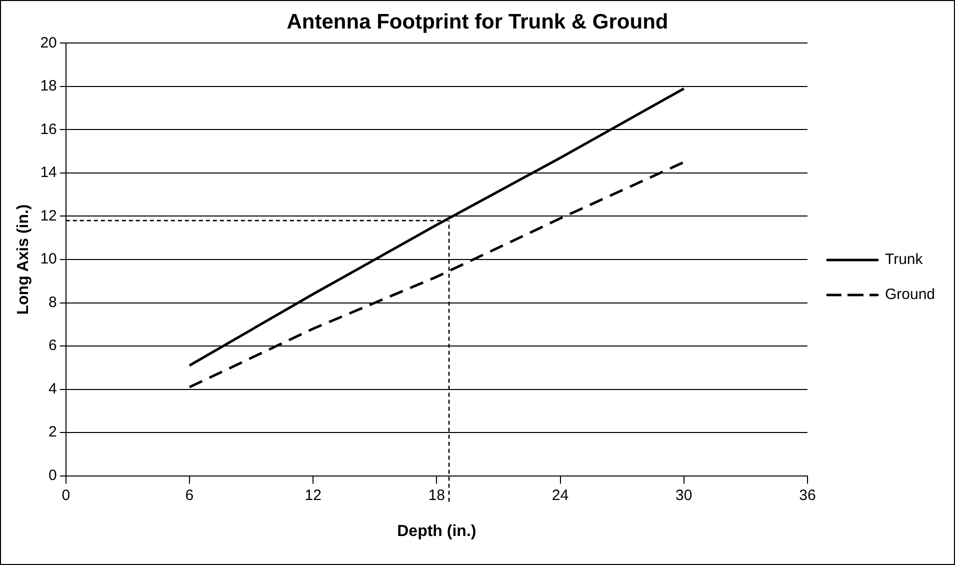  Describe the element at coordinates (910, 295) in the screenshot. I see `legend-label: Ground` at that location.